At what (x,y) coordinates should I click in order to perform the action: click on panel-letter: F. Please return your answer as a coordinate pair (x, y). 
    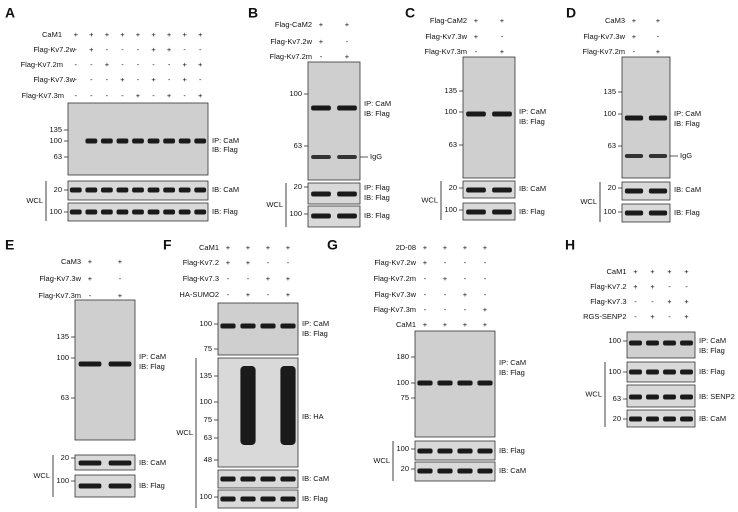
    Looking at the image, I should click on (167, 245).